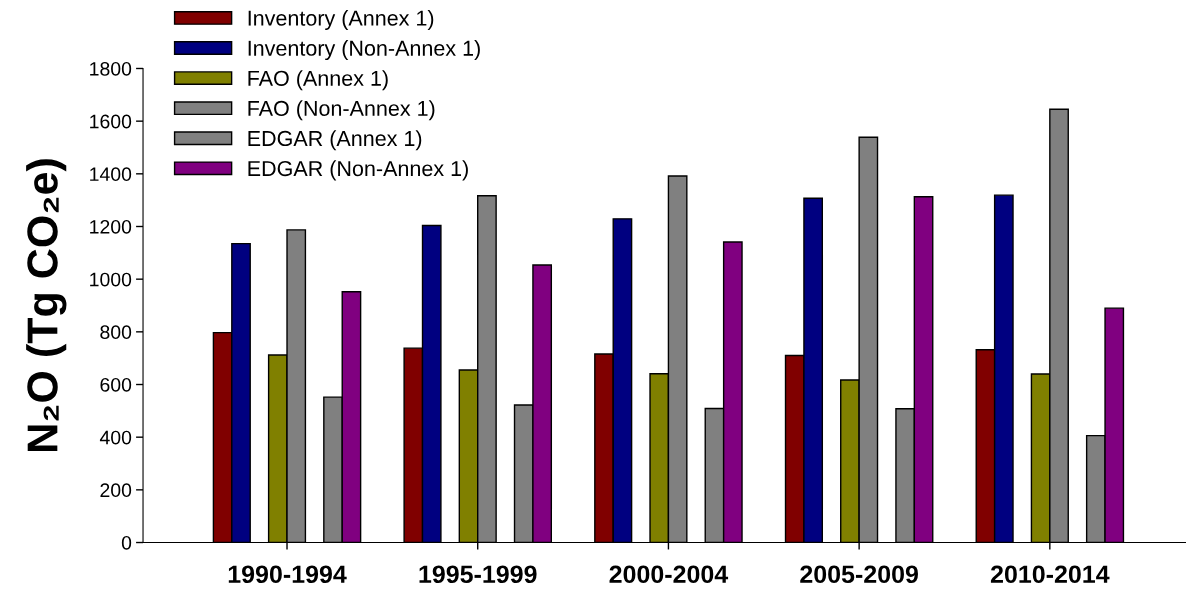 This screenshot has height=595, width=1186. Describe the element at coordinates (116, 490) in the screenshot. I see `y-tick-label: 200` at that location.